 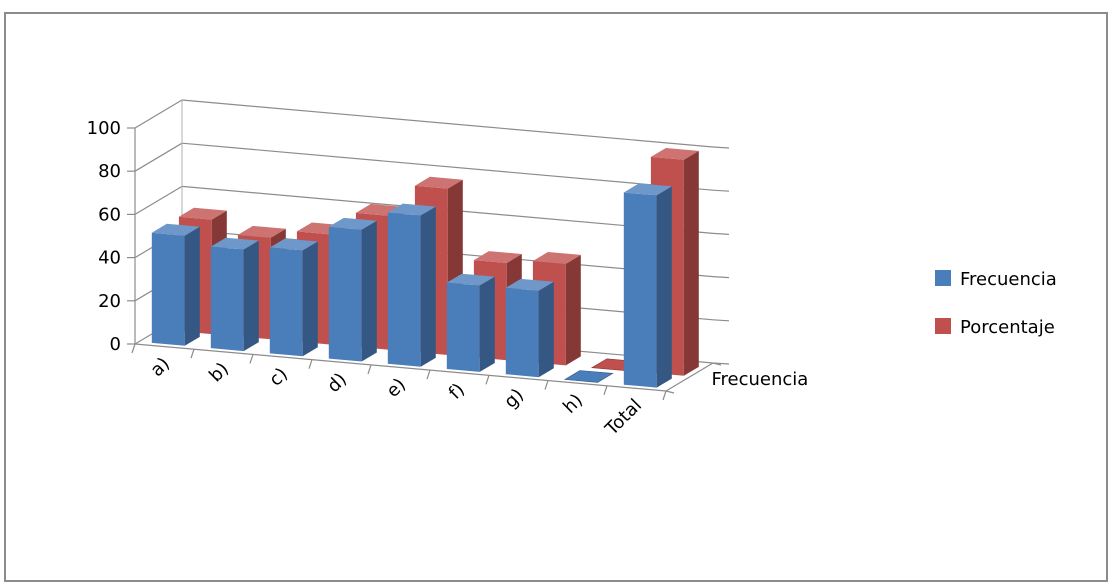 What do you see at coordinates (109, 258) in the screenshot?
I see `y-tick-label: 40` at bounding box center [109, 258].